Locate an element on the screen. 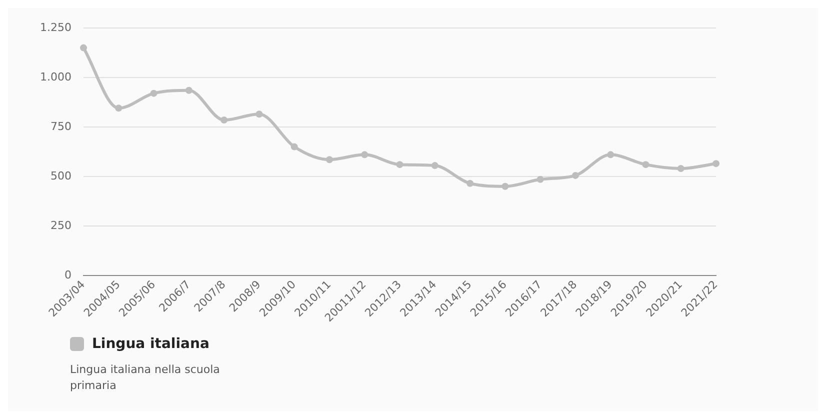  y-tick-label: 1.000 is located at coordinates (56, 77).